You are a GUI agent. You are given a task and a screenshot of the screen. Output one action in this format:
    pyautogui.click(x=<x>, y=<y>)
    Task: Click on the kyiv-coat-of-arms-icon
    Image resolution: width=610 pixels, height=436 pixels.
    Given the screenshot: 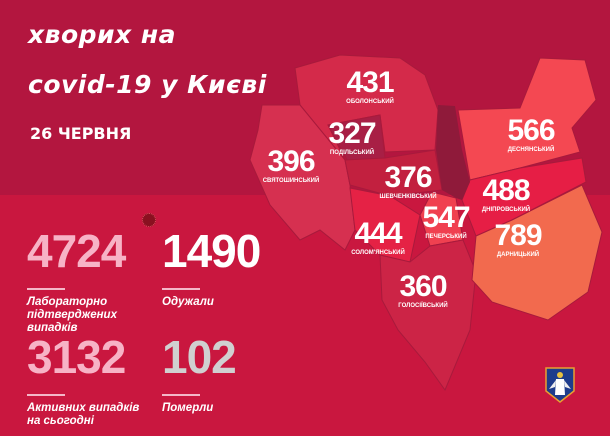 What is the action you would take?
    pyautogui.click(x=560, y=385)
    